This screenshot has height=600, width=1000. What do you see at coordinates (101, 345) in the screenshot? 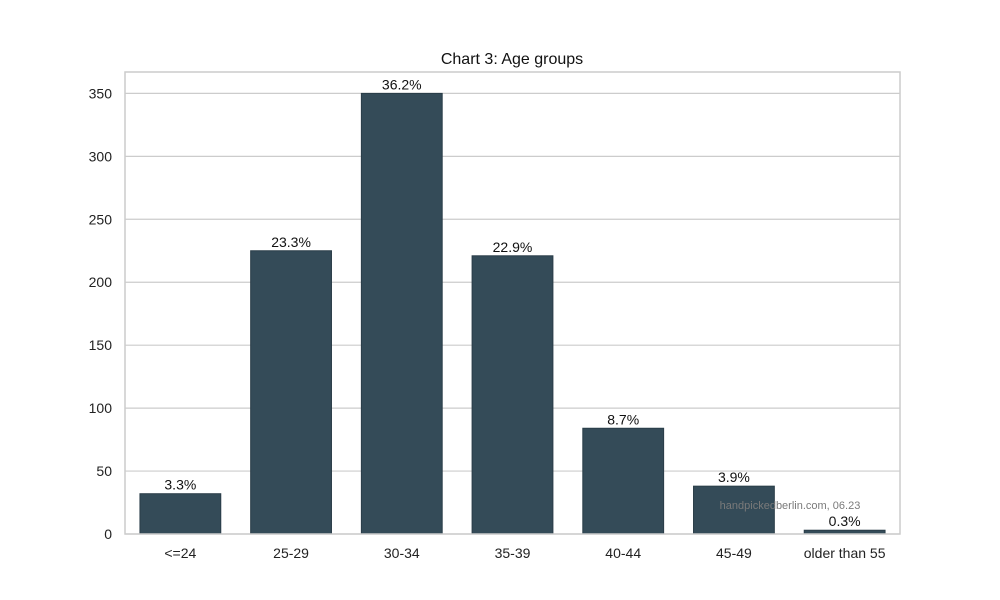
I see `y-tick-label: 150` at bounding box center [101, 345].